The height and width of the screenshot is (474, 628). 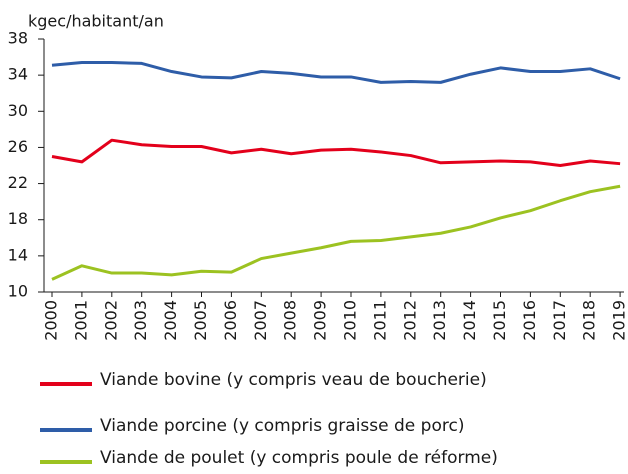 What do you see at coordinates (18, 182) in the screenshot?
I see `y-tick-label: 22` at bounding box center [18, 182].